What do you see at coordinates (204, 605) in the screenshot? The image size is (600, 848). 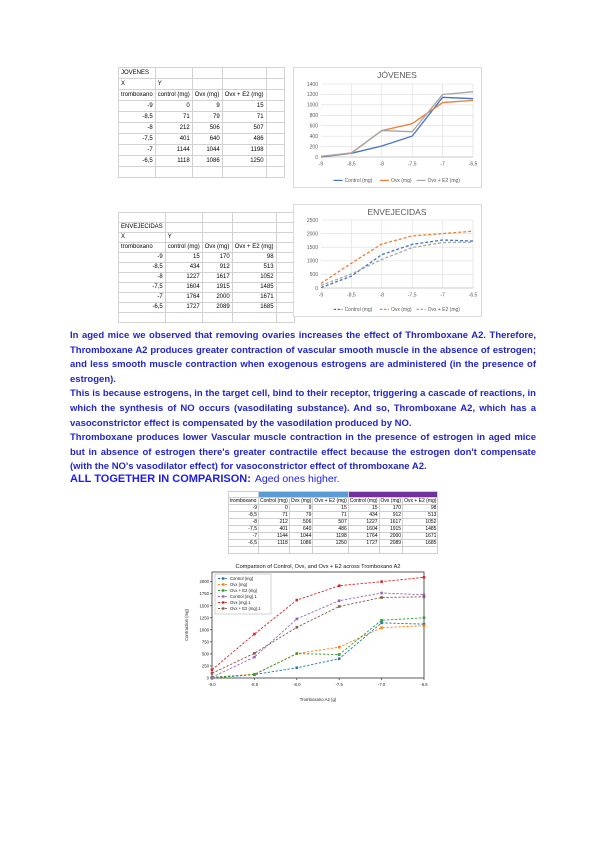 I see `svg-text: 1500` at bounding box center [204, 605].